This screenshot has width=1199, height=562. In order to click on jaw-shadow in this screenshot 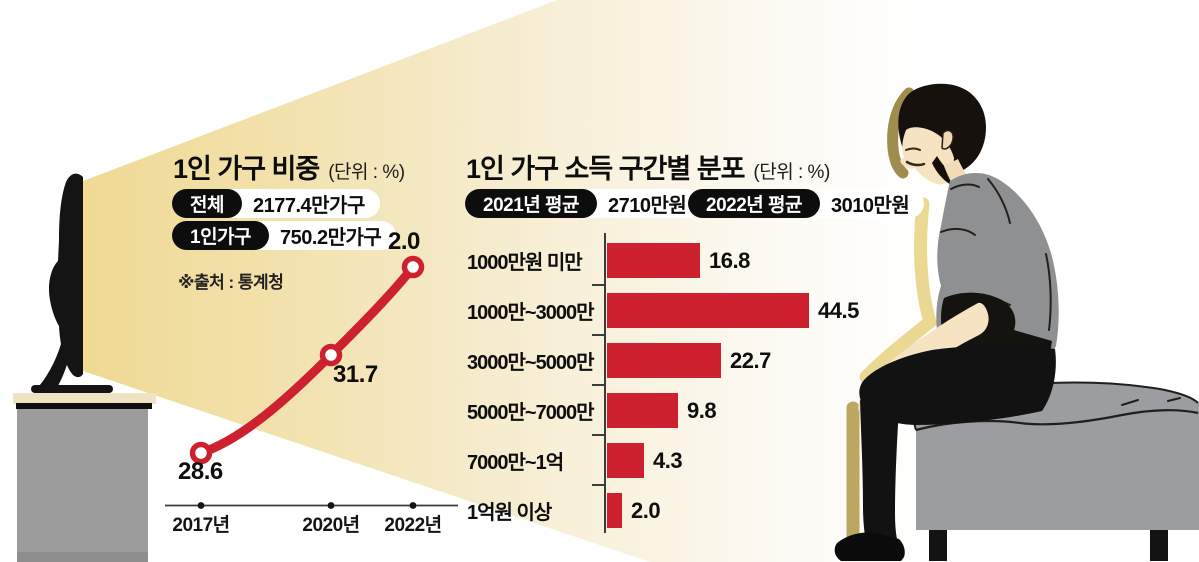, I will do `click(944, 170)`.